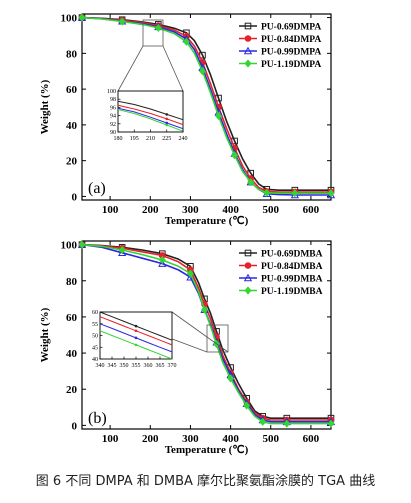 The height and width of the screenshot is (503, 411). Describe the element at coordinates (172, 366) in the screenshot. I see `inset-x-tick-label: 370` at that location.